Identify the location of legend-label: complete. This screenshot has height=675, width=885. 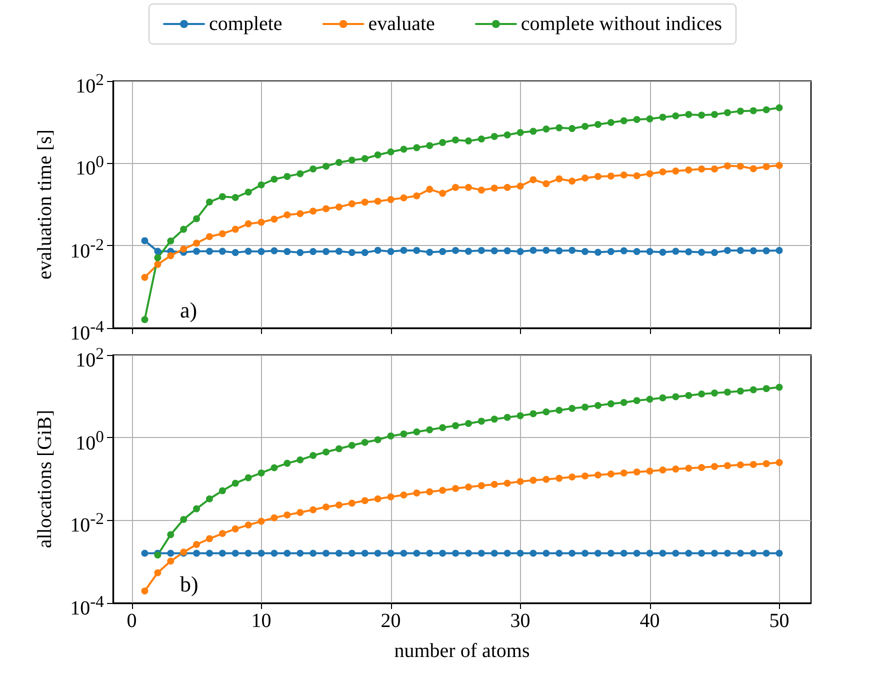
(245, 24).